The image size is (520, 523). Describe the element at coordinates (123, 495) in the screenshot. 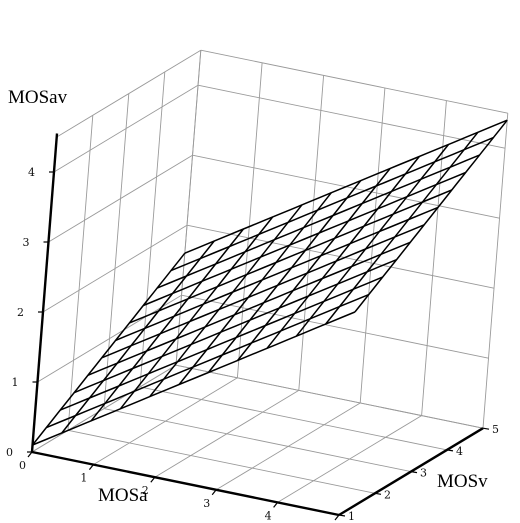

I see `x-axis-title: MOSa` at that location.